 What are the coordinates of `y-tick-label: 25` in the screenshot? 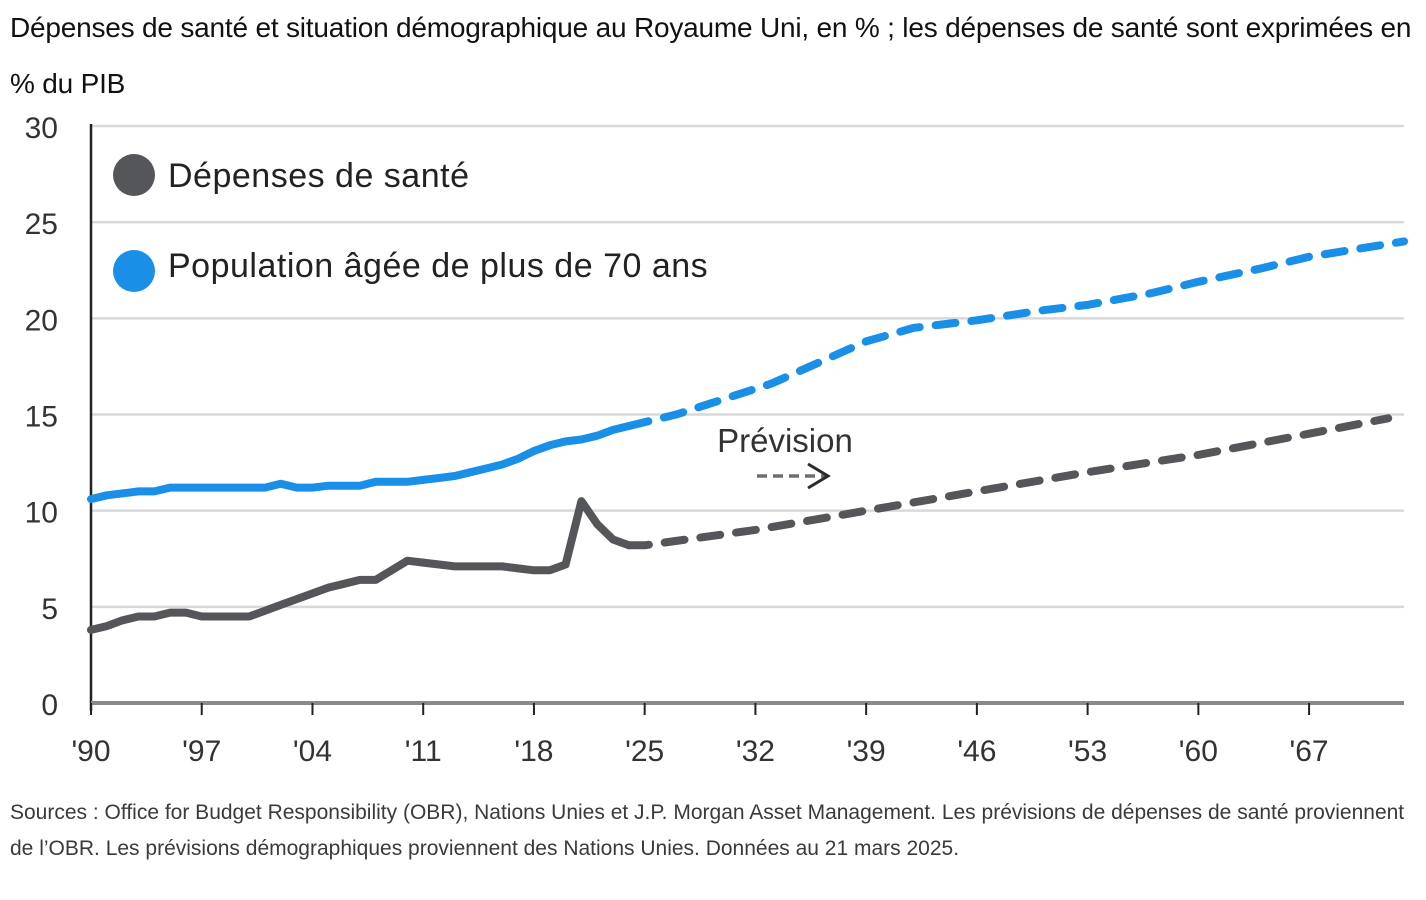 It's located at (41, 224).